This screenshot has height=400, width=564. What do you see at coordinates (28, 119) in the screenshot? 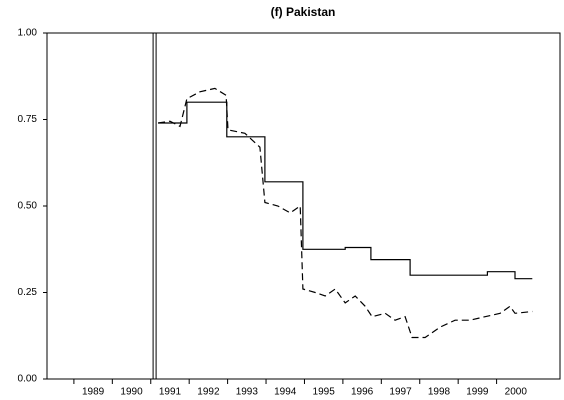
I see `y-tick-label: 0.75` at bounding box center [28, 119].